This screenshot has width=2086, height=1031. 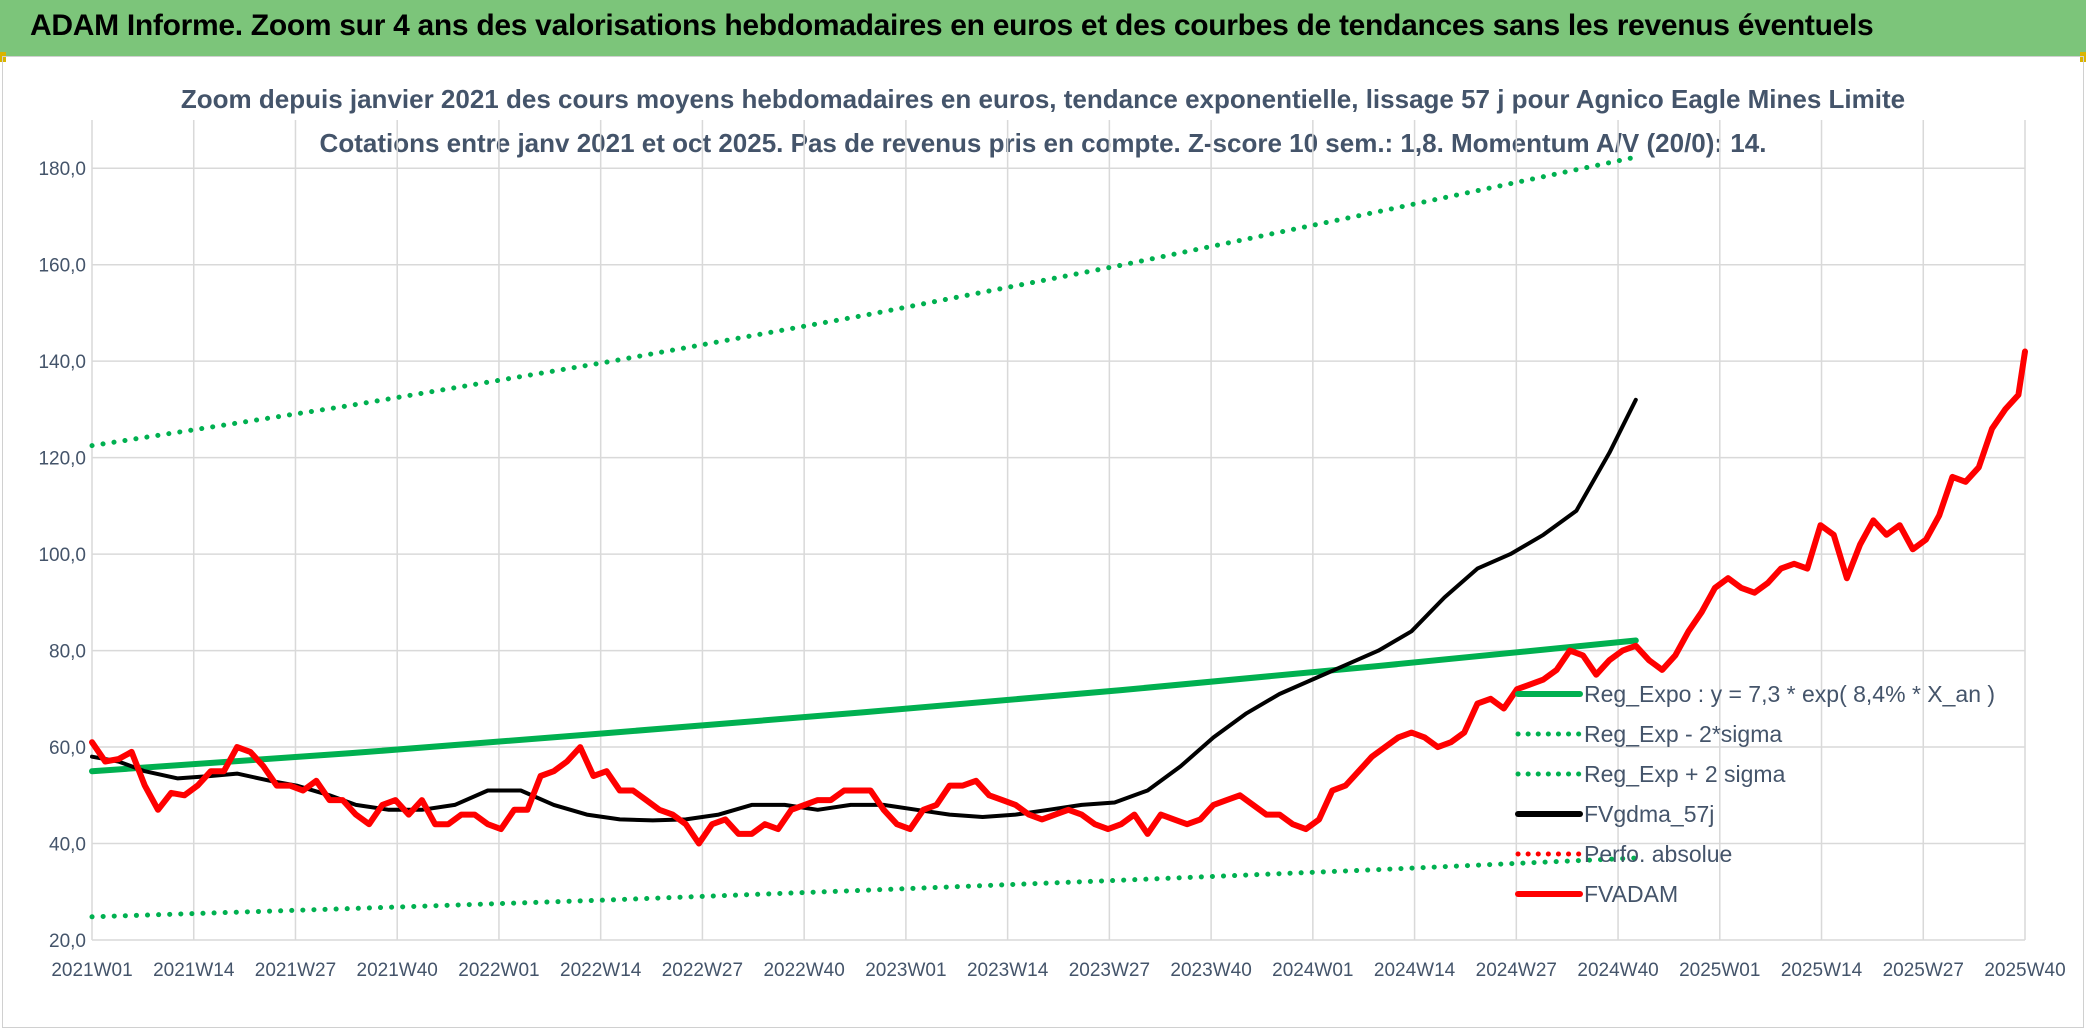 I want to click on x-tick-label: 2025W40, so click(x=2024, y=970).